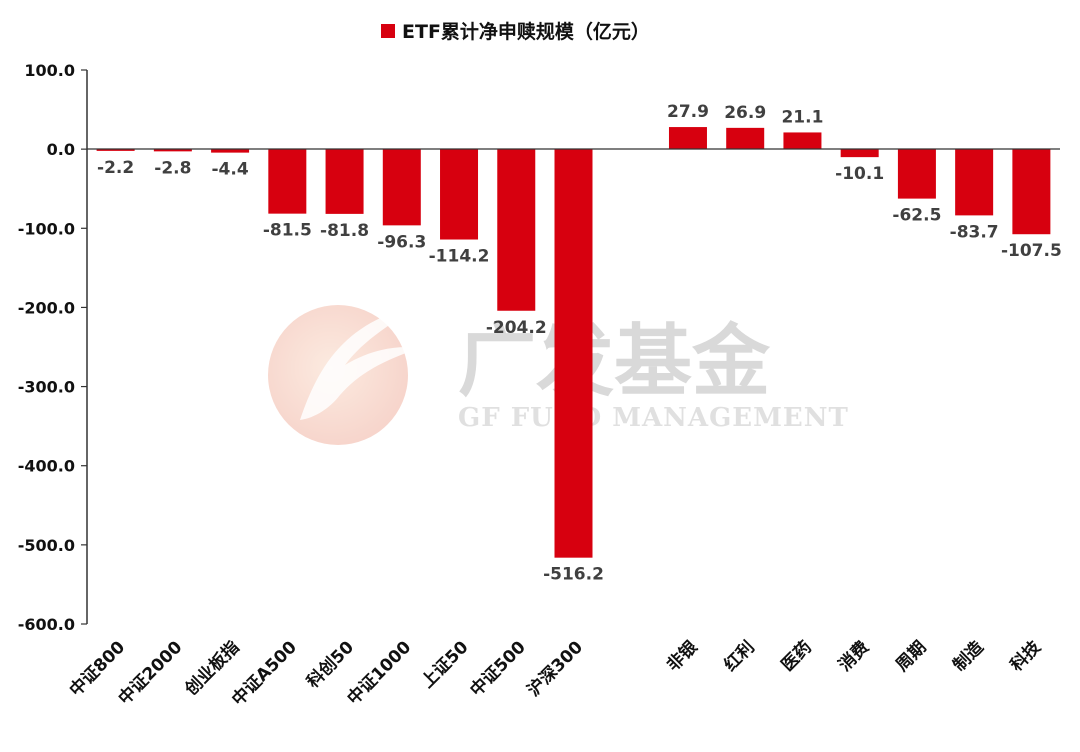 The width and height of the screenshot is (1080, 752). Describe the element at coordinates (911, 656) in the screenshot. I see `category-label: 周期` at that location.